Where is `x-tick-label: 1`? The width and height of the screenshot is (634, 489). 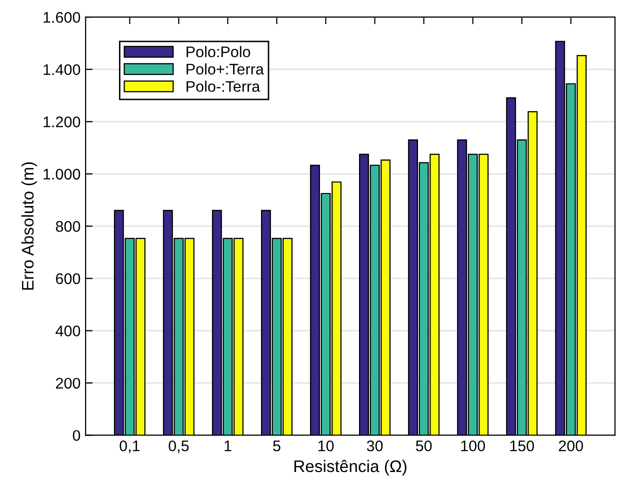 x-tick-label: 1 is located at coordinates (228, 446).